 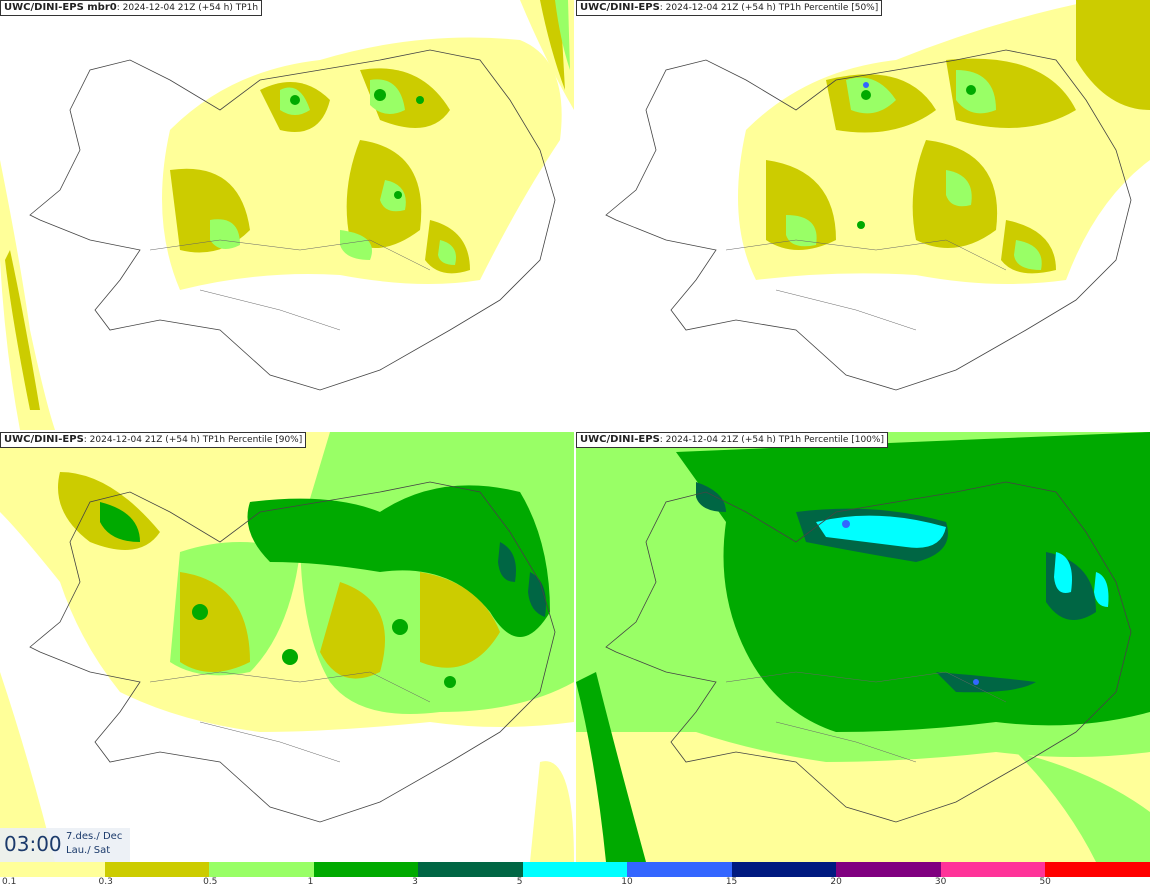 What do you see at coordinates (60, 7) in the screenshot?
I see `panel-title-model: UWC/DINI-EPS mbr0` at bounding box center [60, 7].